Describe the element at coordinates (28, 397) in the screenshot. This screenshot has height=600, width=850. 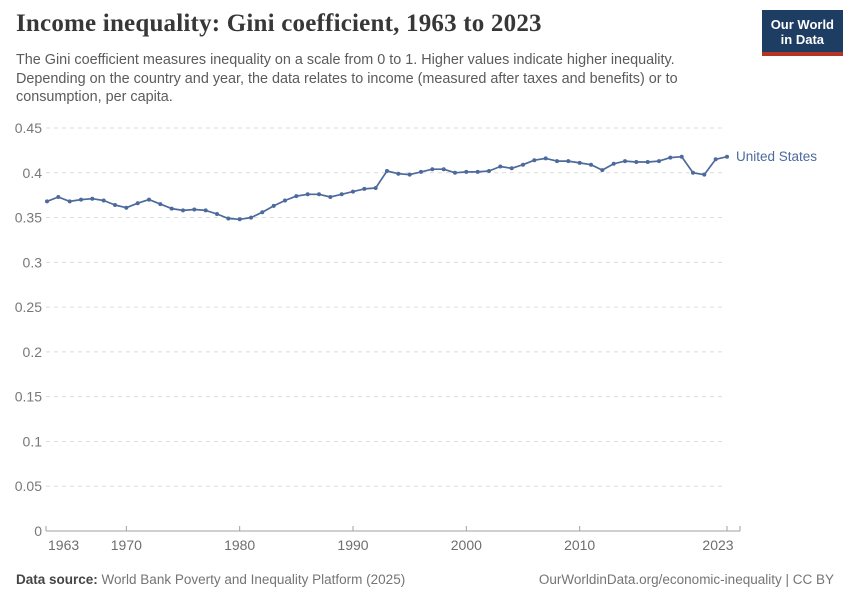
I see `y-tick-label: 0.15` at that location.